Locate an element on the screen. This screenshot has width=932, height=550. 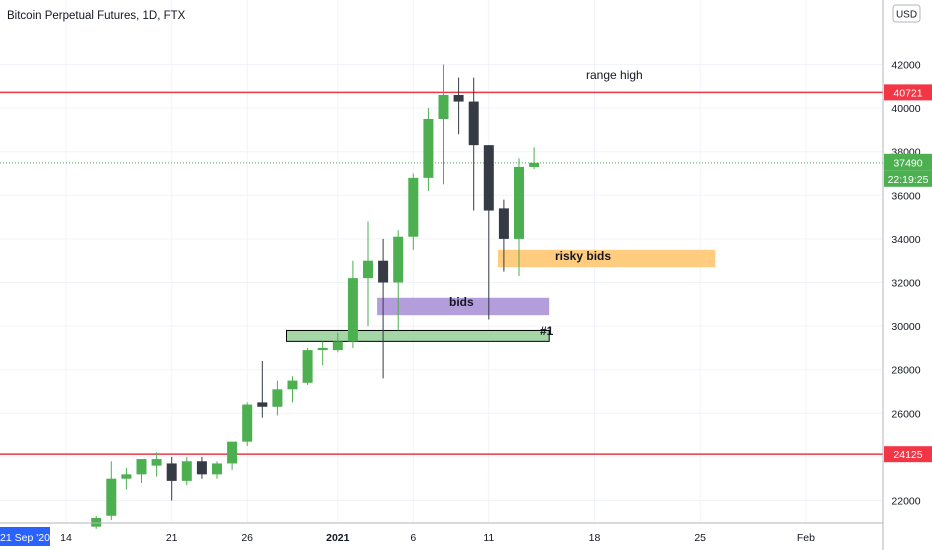
currency-button-label: USD is located at coordinates (906, 15).